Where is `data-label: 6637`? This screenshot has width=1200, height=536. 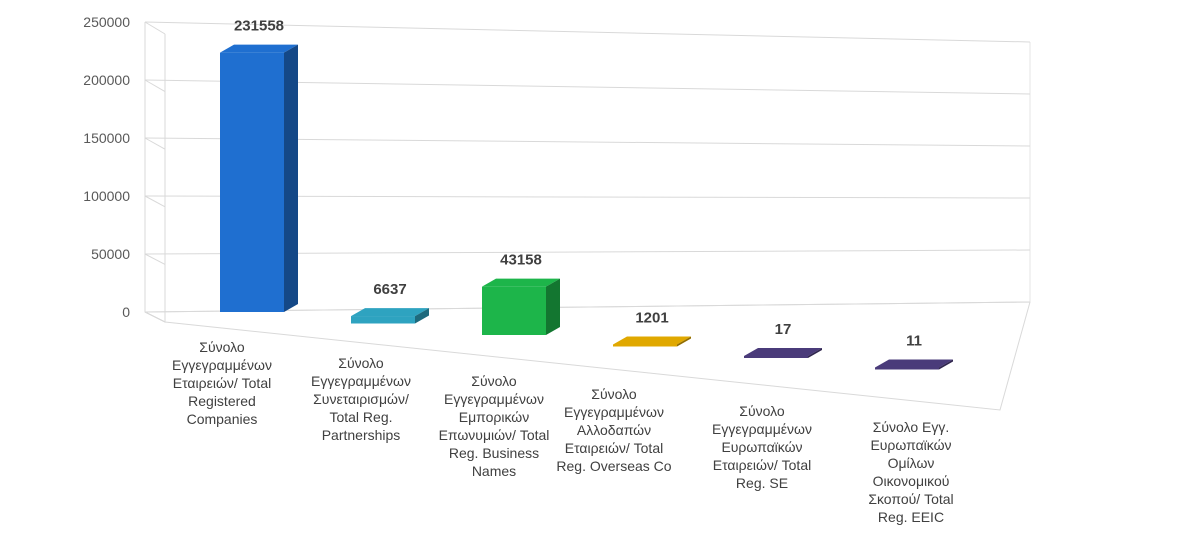 data-label: 6637 is located at coordinates (389, 289).